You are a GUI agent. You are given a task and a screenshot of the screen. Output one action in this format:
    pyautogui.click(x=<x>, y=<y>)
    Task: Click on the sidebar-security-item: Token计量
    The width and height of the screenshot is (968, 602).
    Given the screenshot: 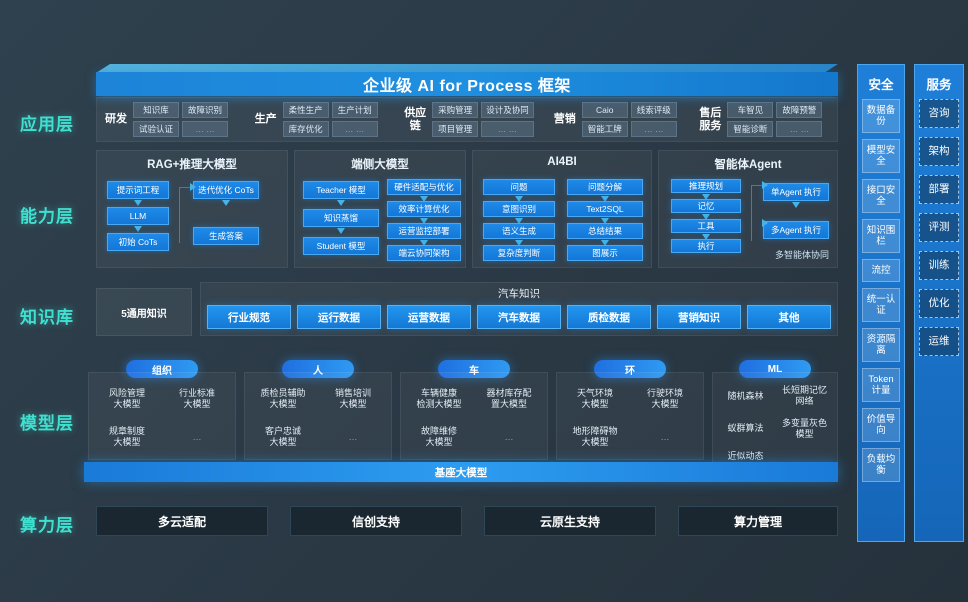 What is the action you would take?
    pyautogui.click(x=881, y=385)
    